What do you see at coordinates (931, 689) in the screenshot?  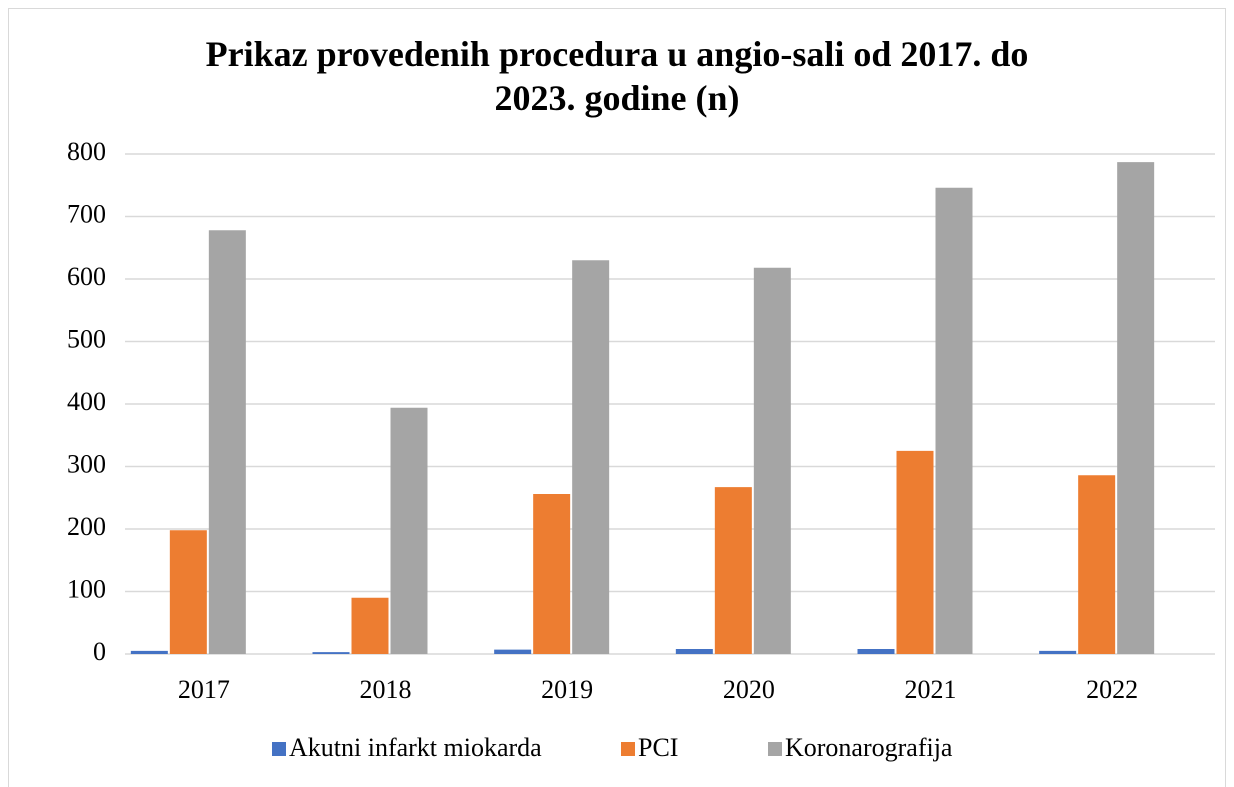 I see `x-tick-label: 2021` at bounding box center [931, 689].